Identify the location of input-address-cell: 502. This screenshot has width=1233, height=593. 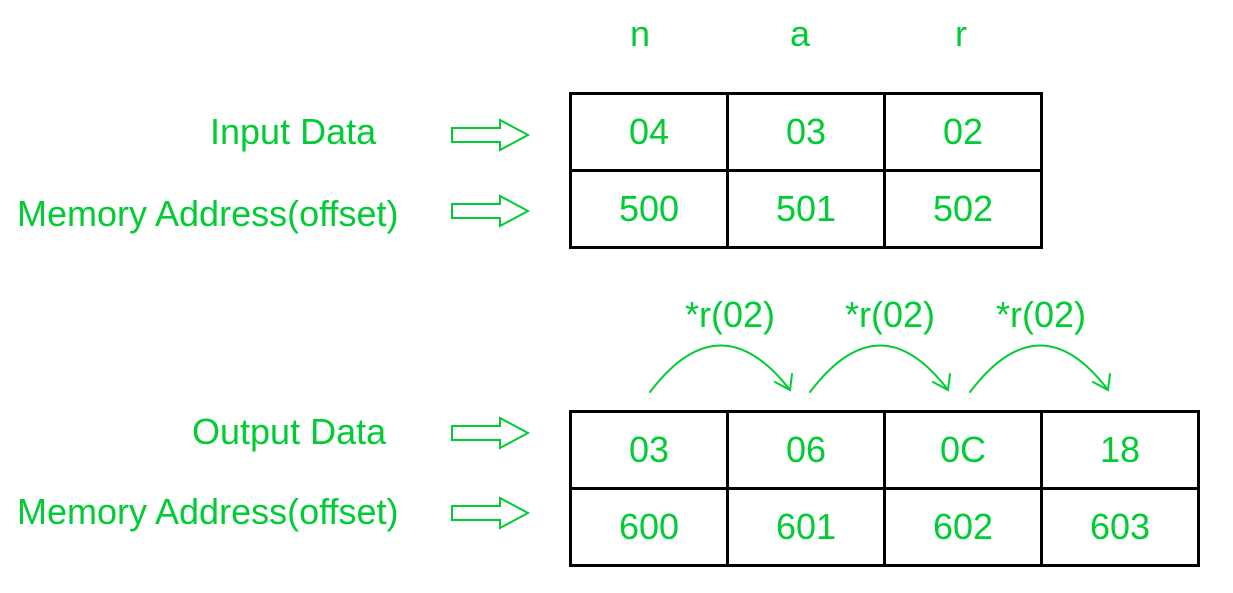
(963, 209).